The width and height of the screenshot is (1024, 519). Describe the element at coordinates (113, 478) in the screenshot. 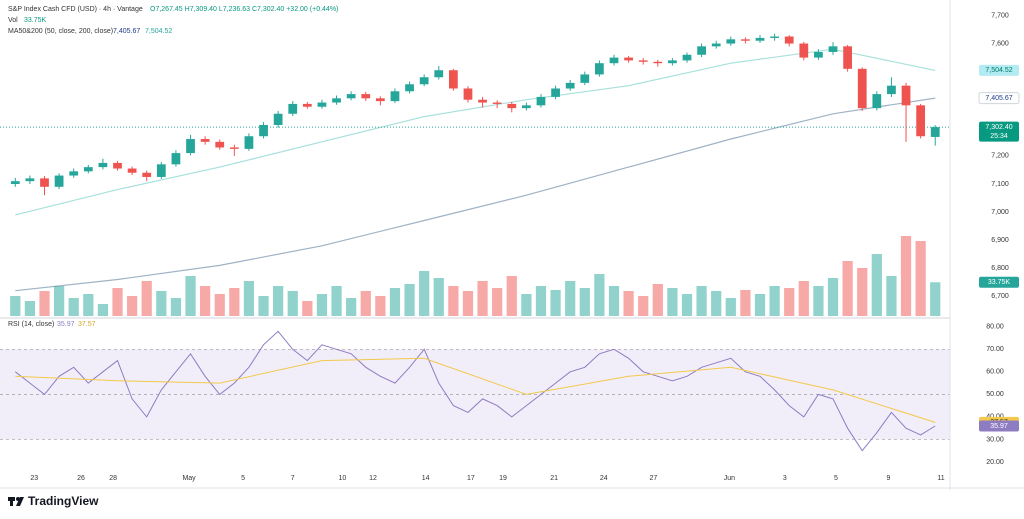

I see `x-tick-label: 28` at that location.